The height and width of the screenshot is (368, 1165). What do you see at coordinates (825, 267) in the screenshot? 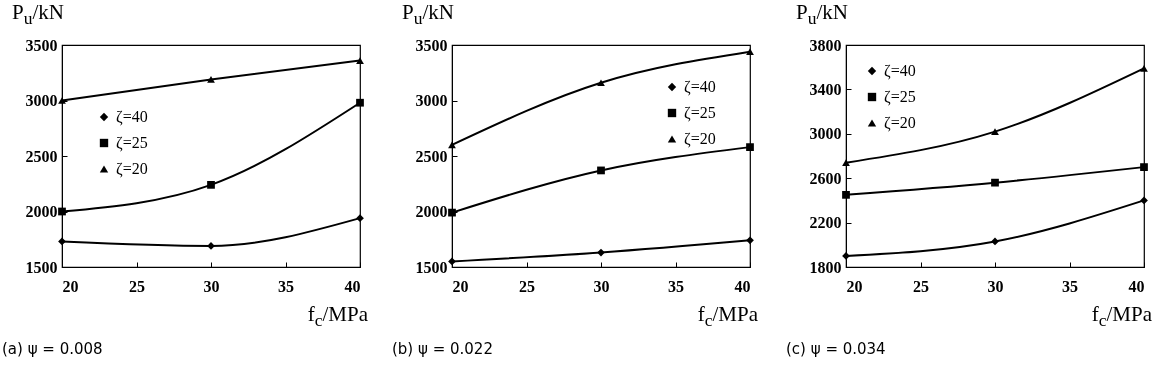
I see `y-tick-label: 1800` at bounding box center [825, 267].